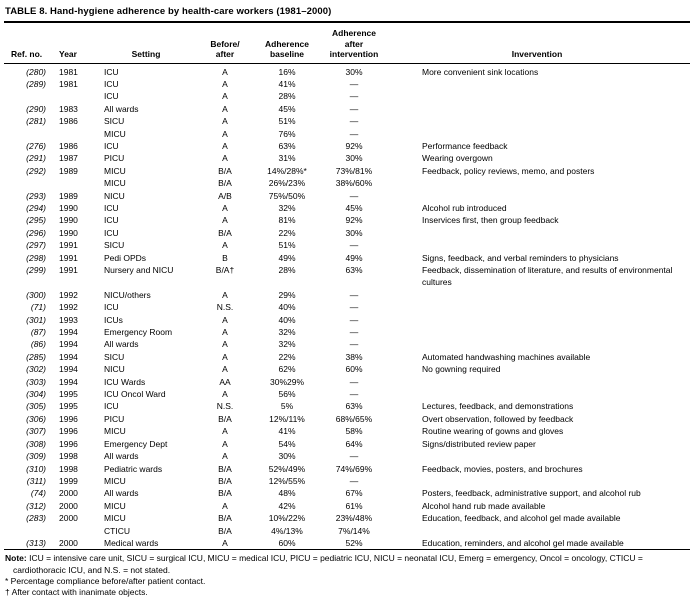  Describe the element at coordinates (354, 183) in the screenshot. I see `cell-adherence-after: 38%/60%` at that location.